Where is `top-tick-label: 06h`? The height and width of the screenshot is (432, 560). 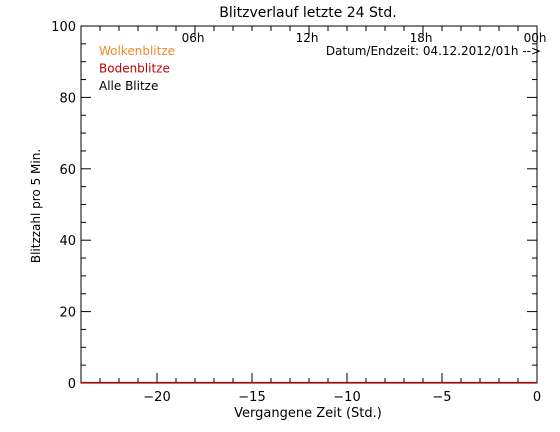
top-tick-label: 06h is located at coordinates (193, 38).